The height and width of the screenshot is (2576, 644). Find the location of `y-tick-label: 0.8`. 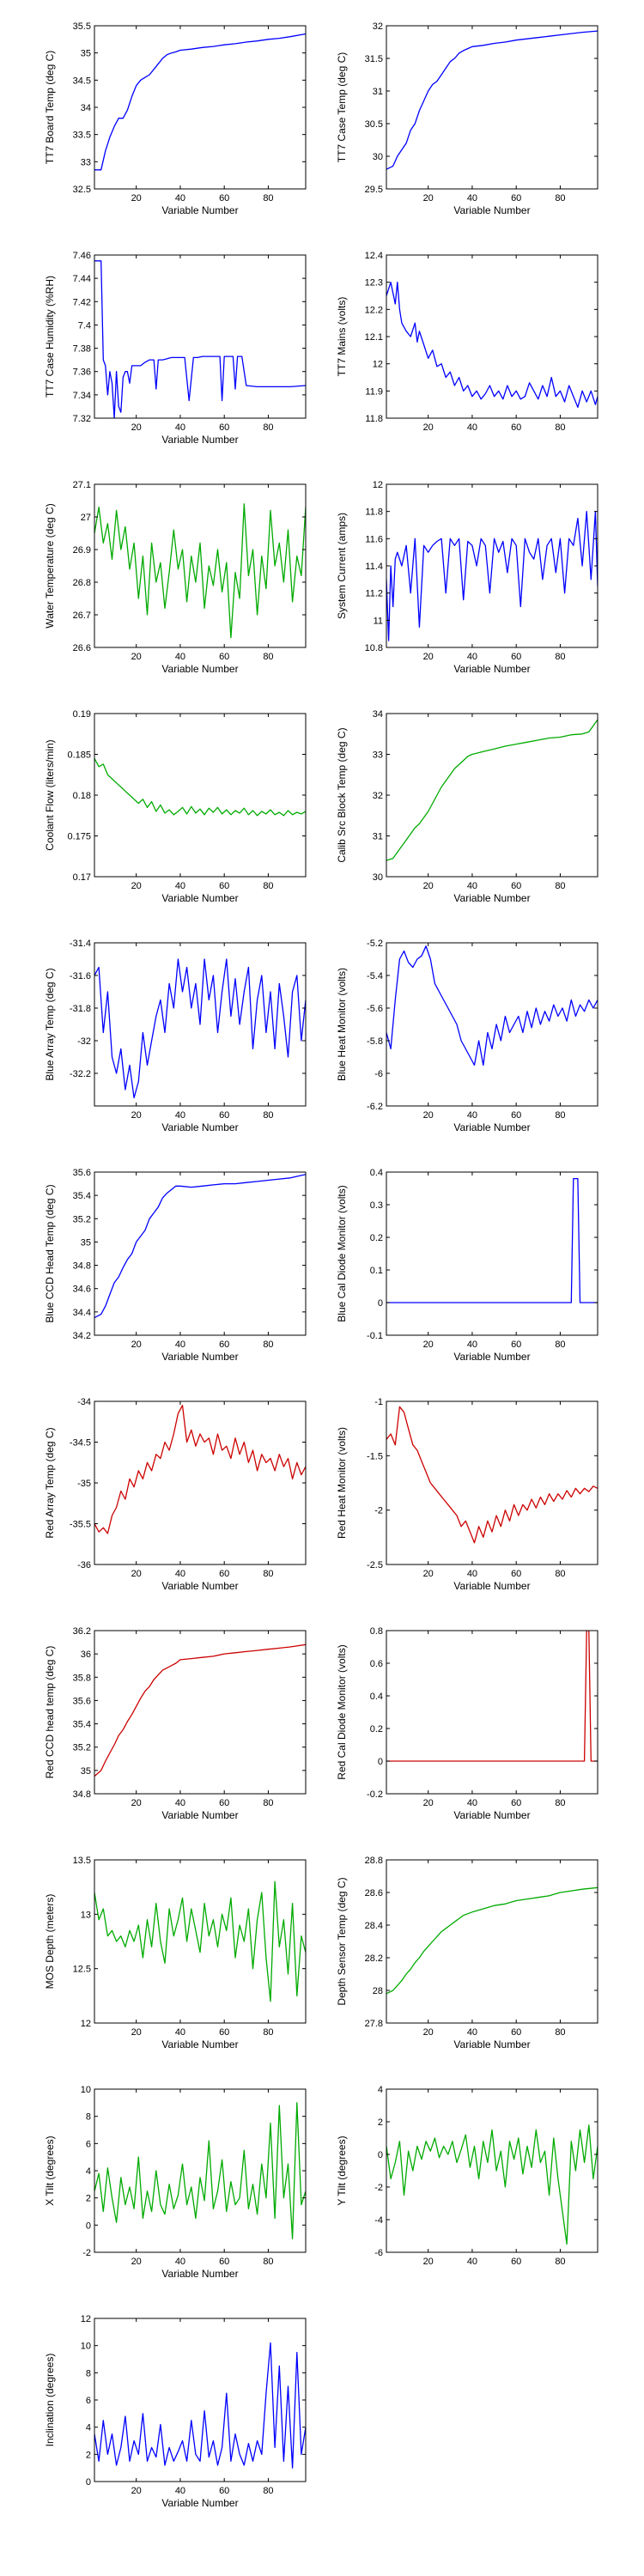

y-tick-label: 0.8 is located at coordinates (377, 1631).